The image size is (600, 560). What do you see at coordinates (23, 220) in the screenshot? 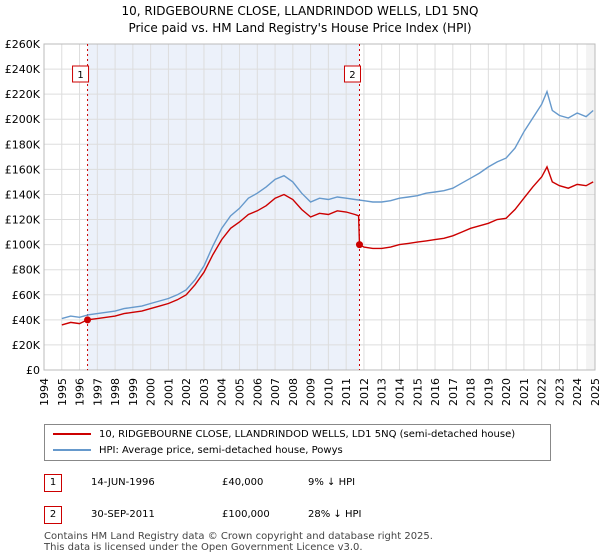
I see `y-tick-label: £120K` at bounding box center [23, 220].